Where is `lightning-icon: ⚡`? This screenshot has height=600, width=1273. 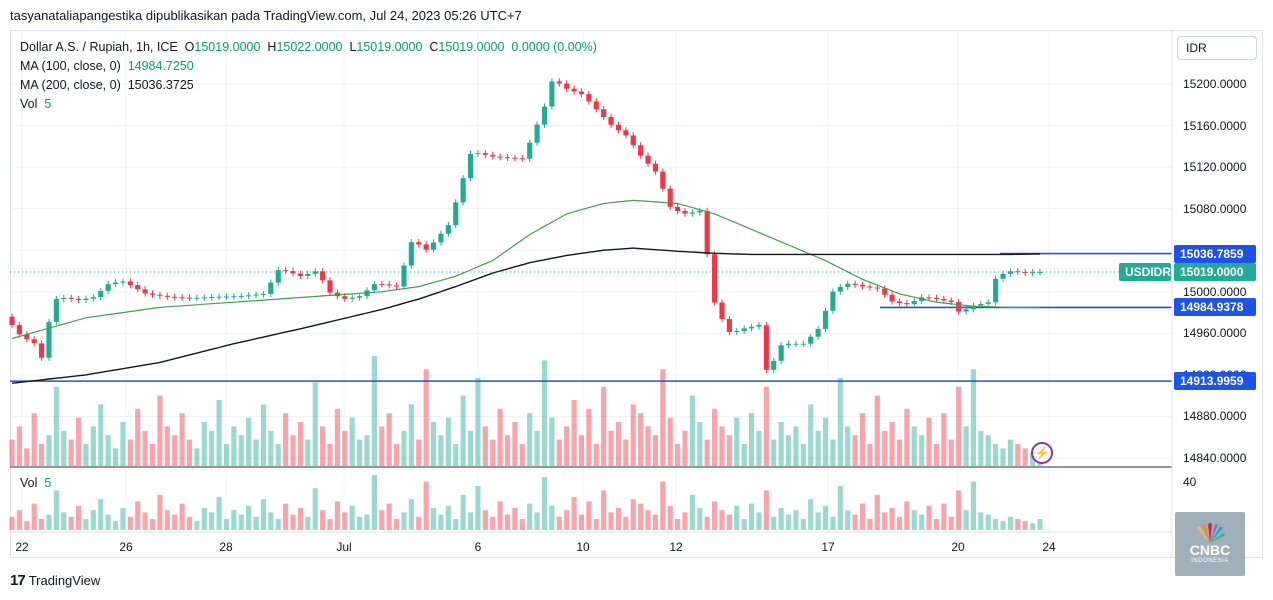
lightning-icon: ⚡ is located at coordinates (1042, 453).